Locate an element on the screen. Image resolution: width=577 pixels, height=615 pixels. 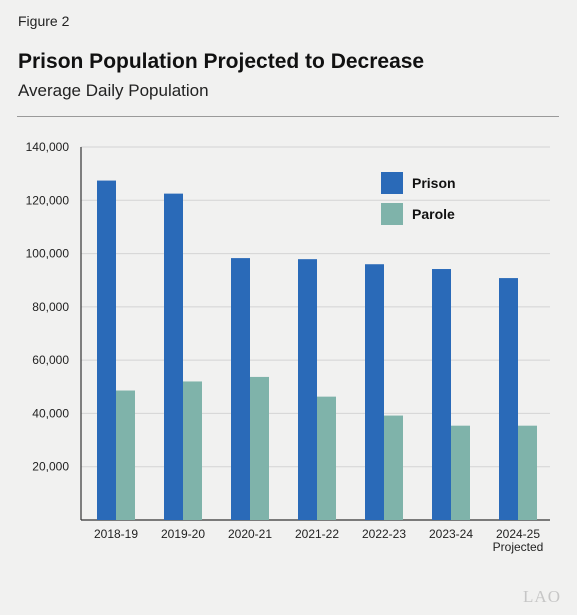
y-tick-label: 80,000 is located at coordinates (50, 307).